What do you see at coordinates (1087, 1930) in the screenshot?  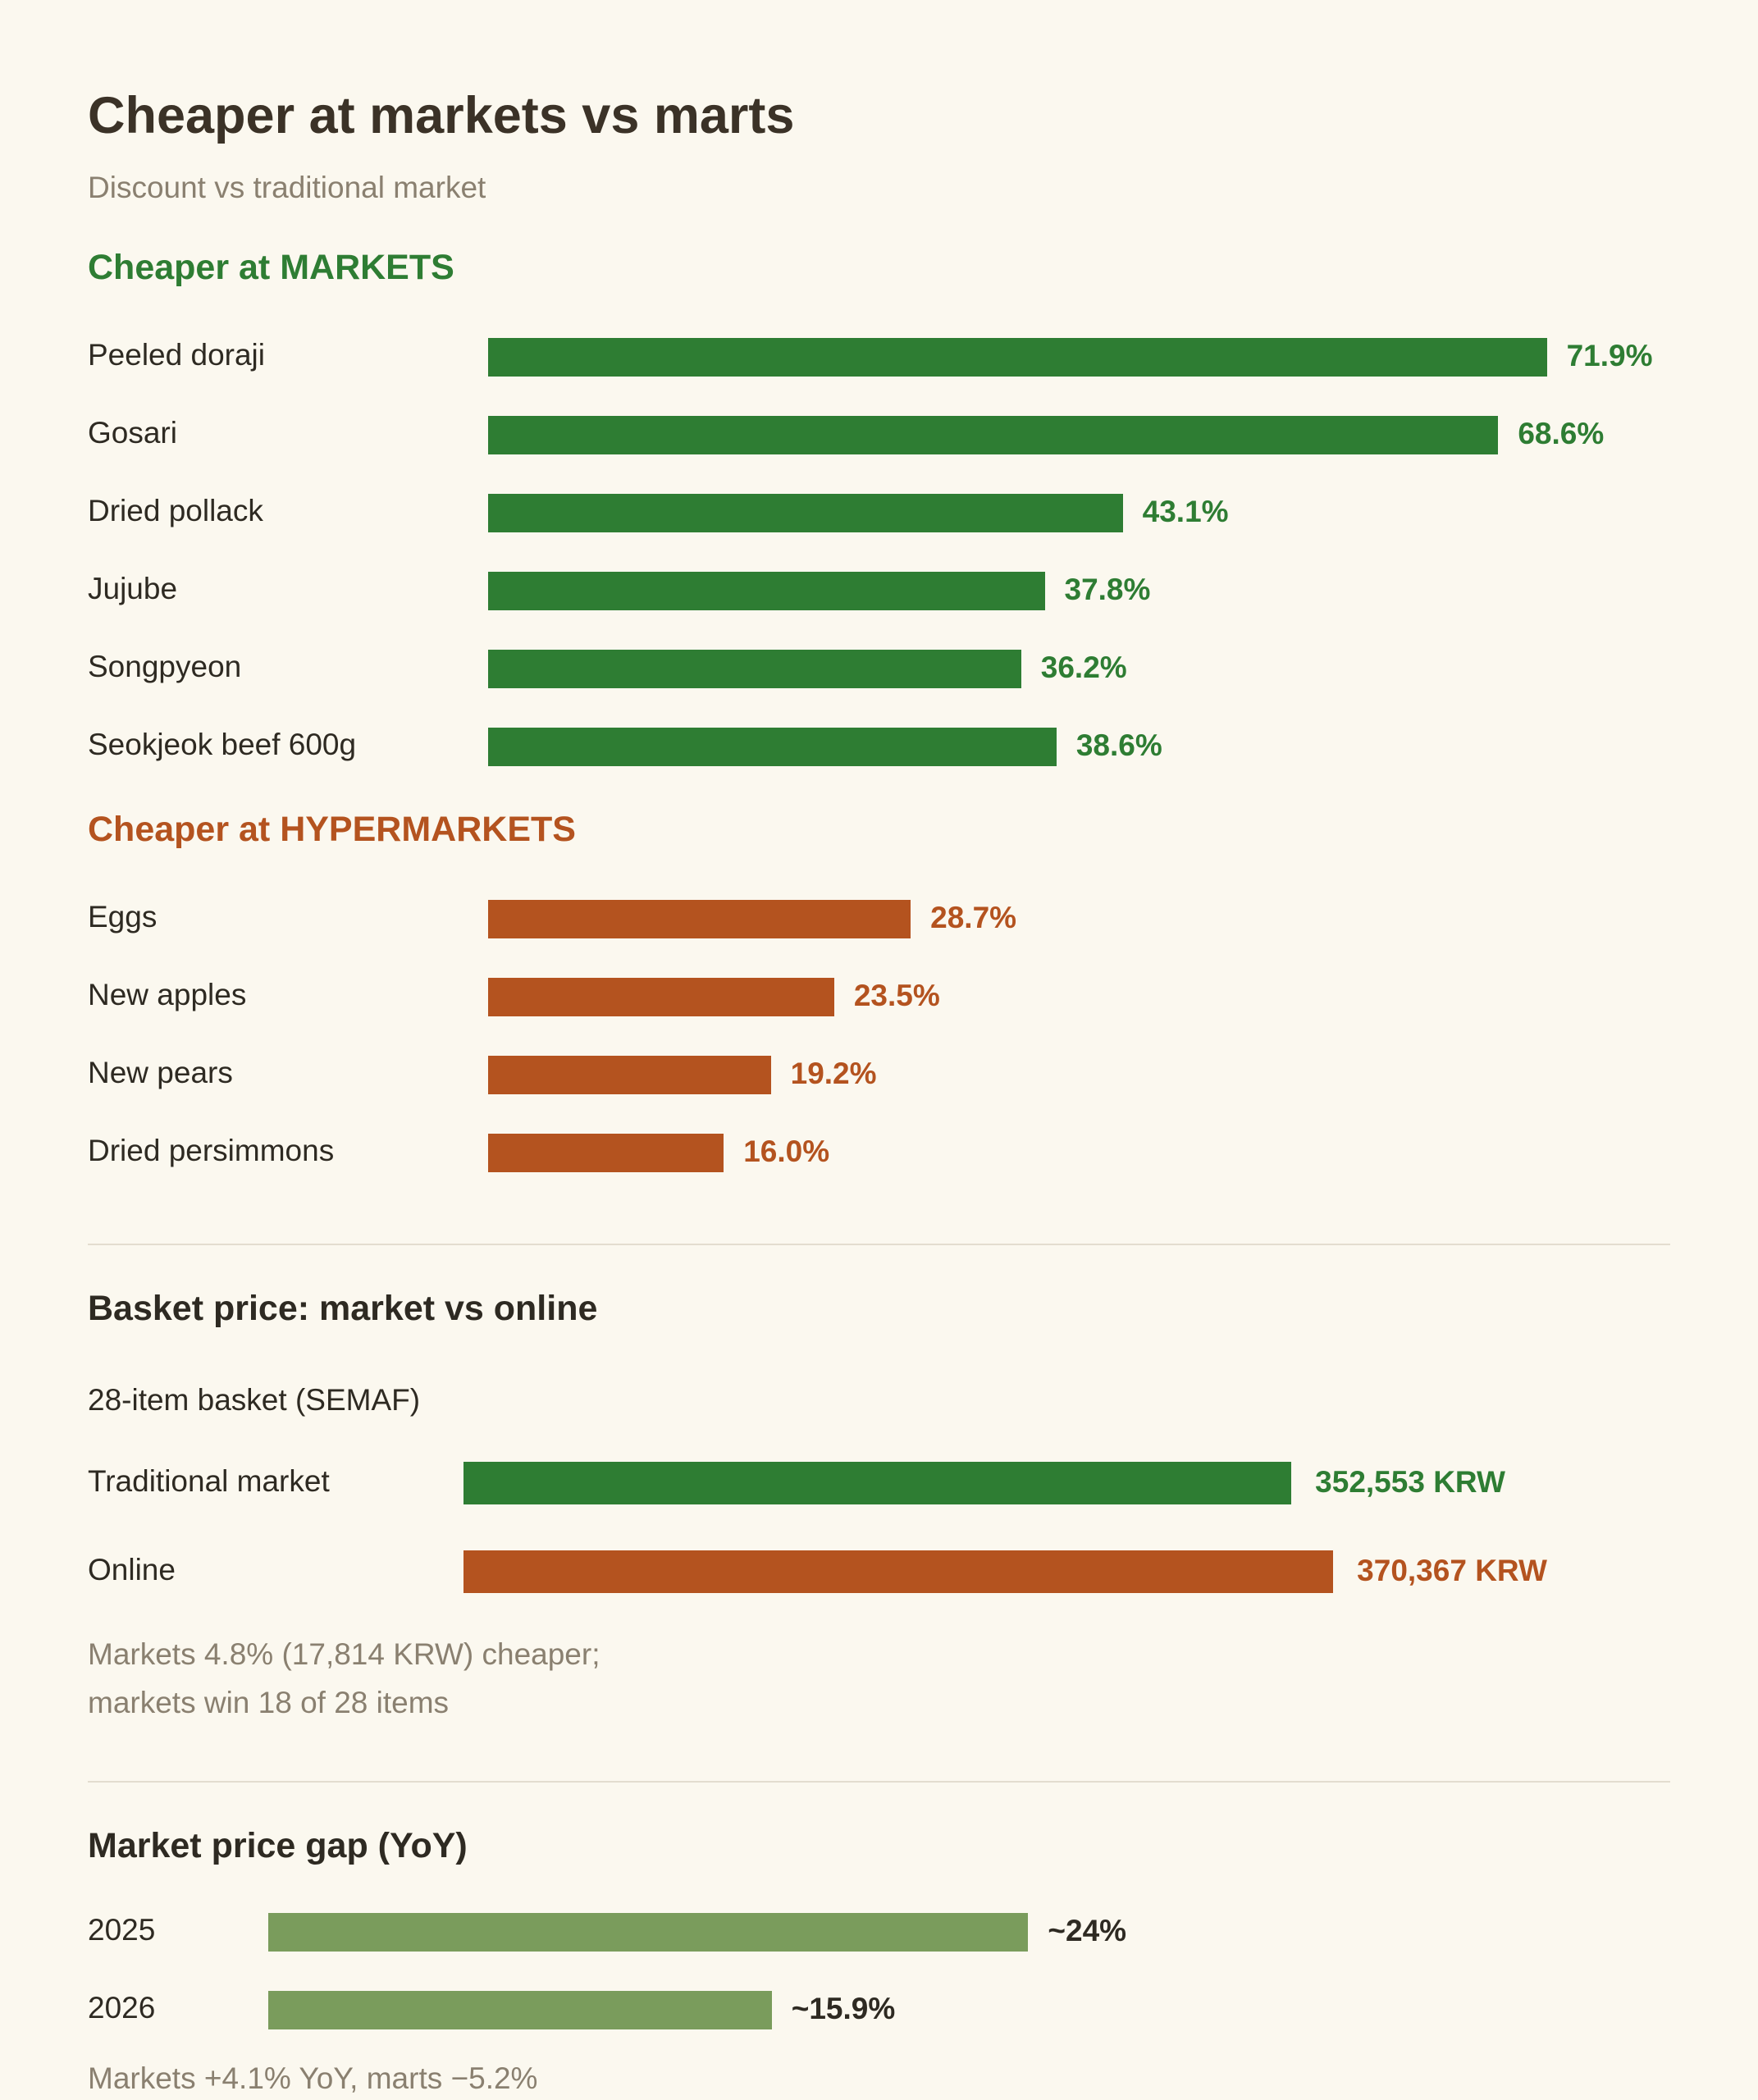 I see `value-label: ~24%` at bounding box center [1087, 1930].